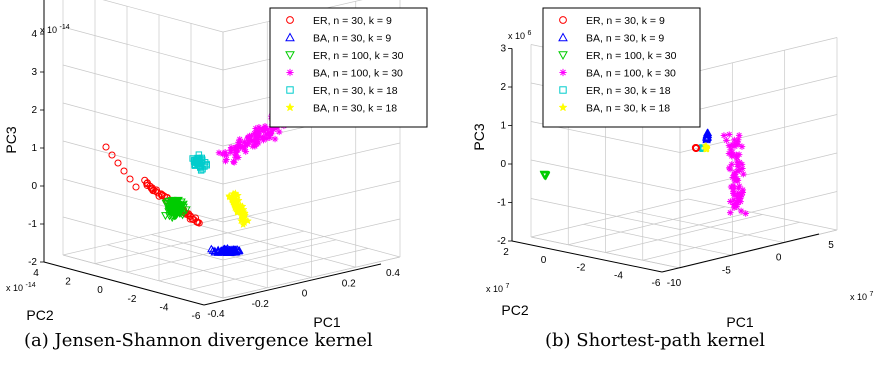  Describe the element at coordinates (674, 283) in the screenshot. I see `x-tick-label: -10` at that location.